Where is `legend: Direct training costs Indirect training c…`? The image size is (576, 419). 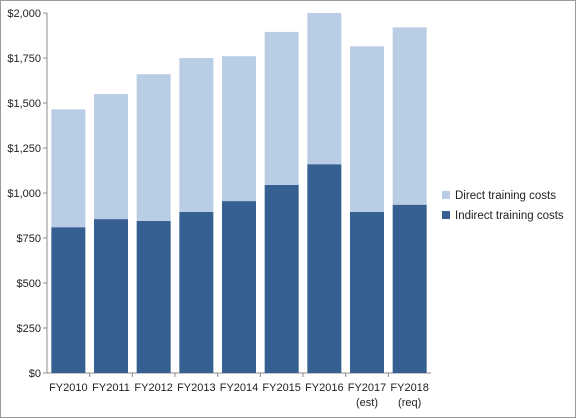
legend: Direct training costs Indirect training c… is located at coordinates (503, 206).